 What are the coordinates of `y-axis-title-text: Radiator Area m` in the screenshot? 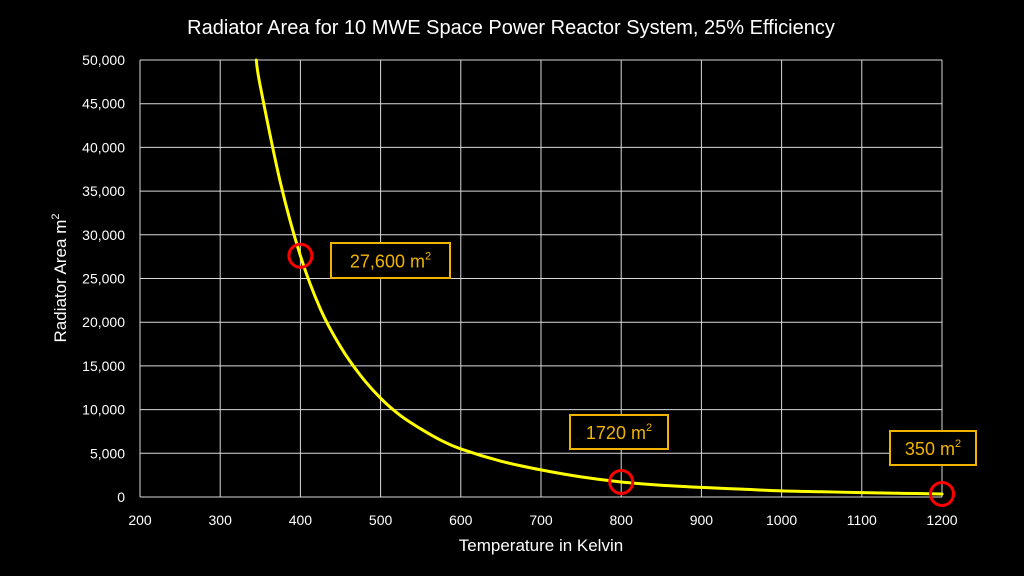 It's located at (60, 281).